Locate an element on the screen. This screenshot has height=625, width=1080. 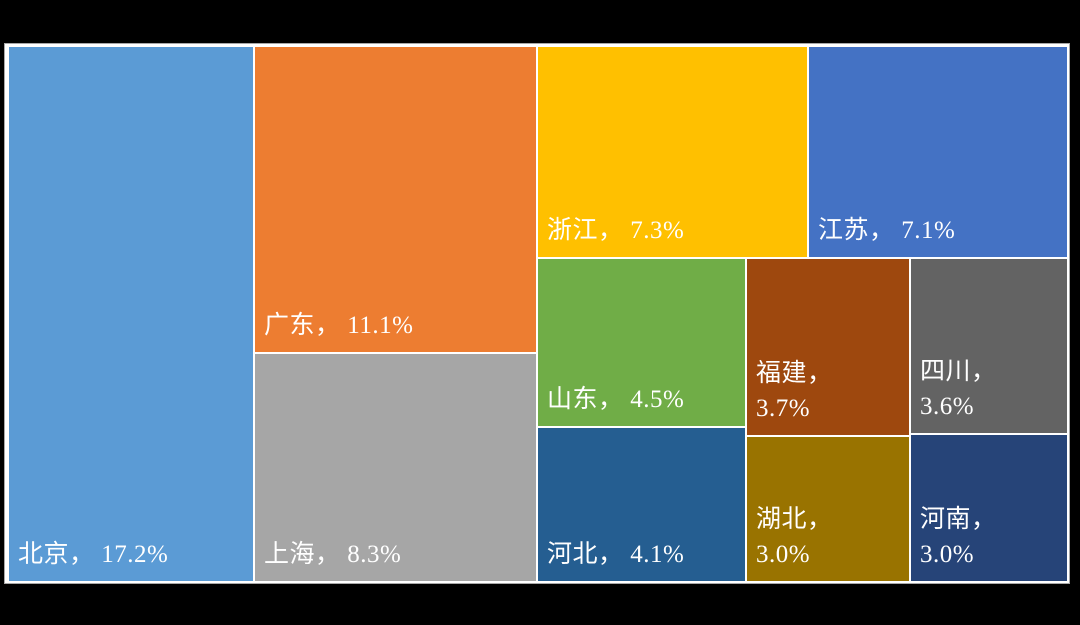
treemap-tile-label-beijing: 北京， 17.2% is located at coordinates (93, 554).